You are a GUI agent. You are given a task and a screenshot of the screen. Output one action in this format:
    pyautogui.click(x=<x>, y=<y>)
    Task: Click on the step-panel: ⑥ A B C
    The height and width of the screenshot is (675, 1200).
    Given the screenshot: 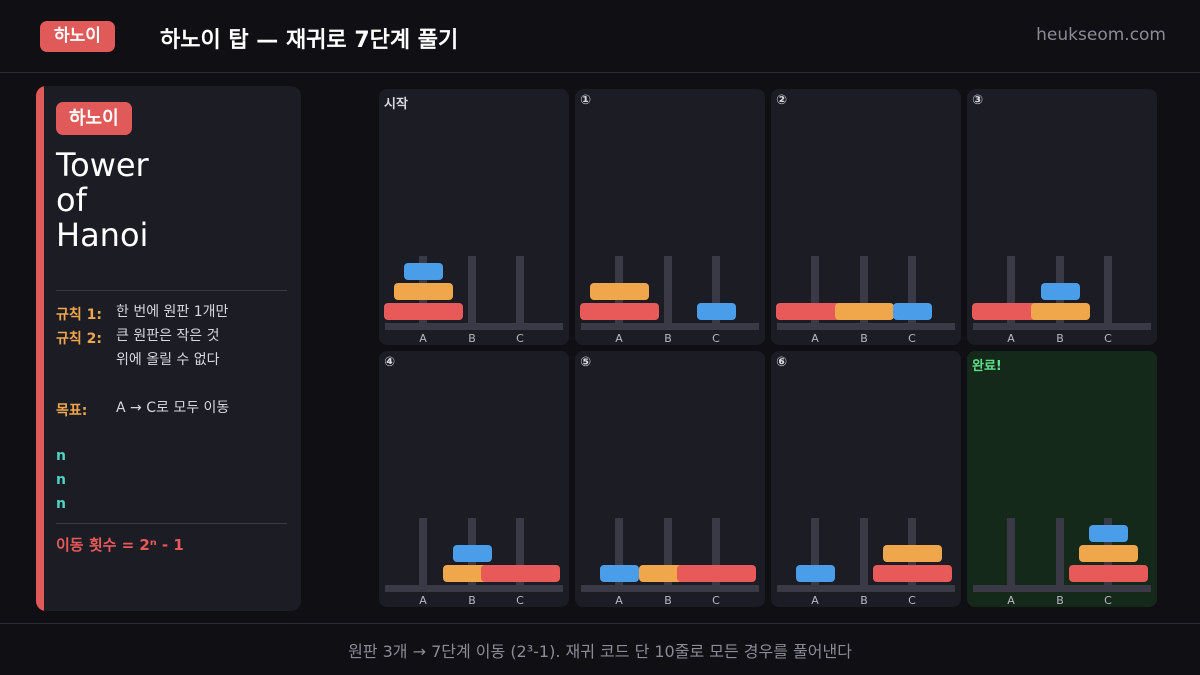 What is the action you would take?
    pyautogui.click(x=866, y=479)
    